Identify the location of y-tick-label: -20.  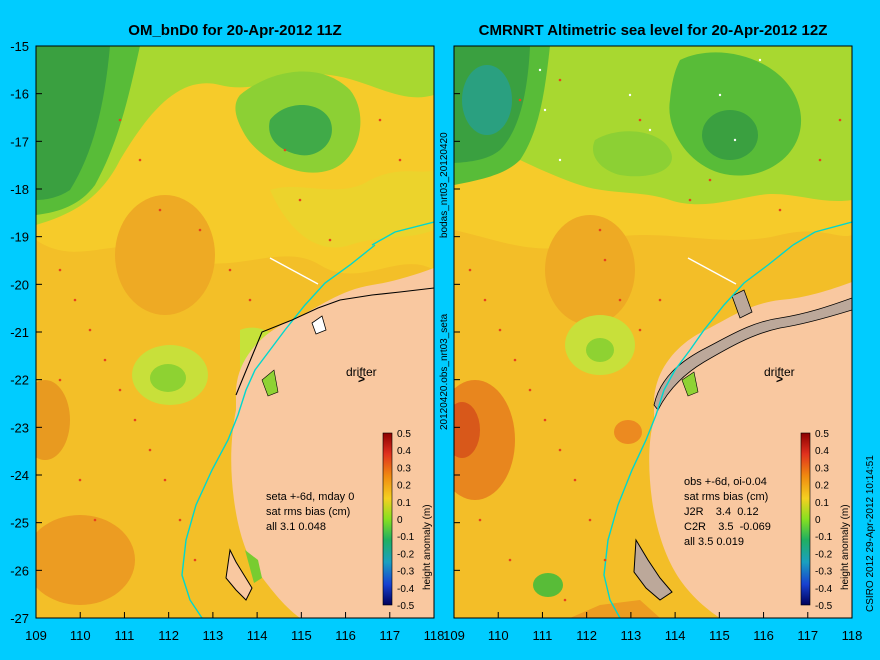
(19, 284).